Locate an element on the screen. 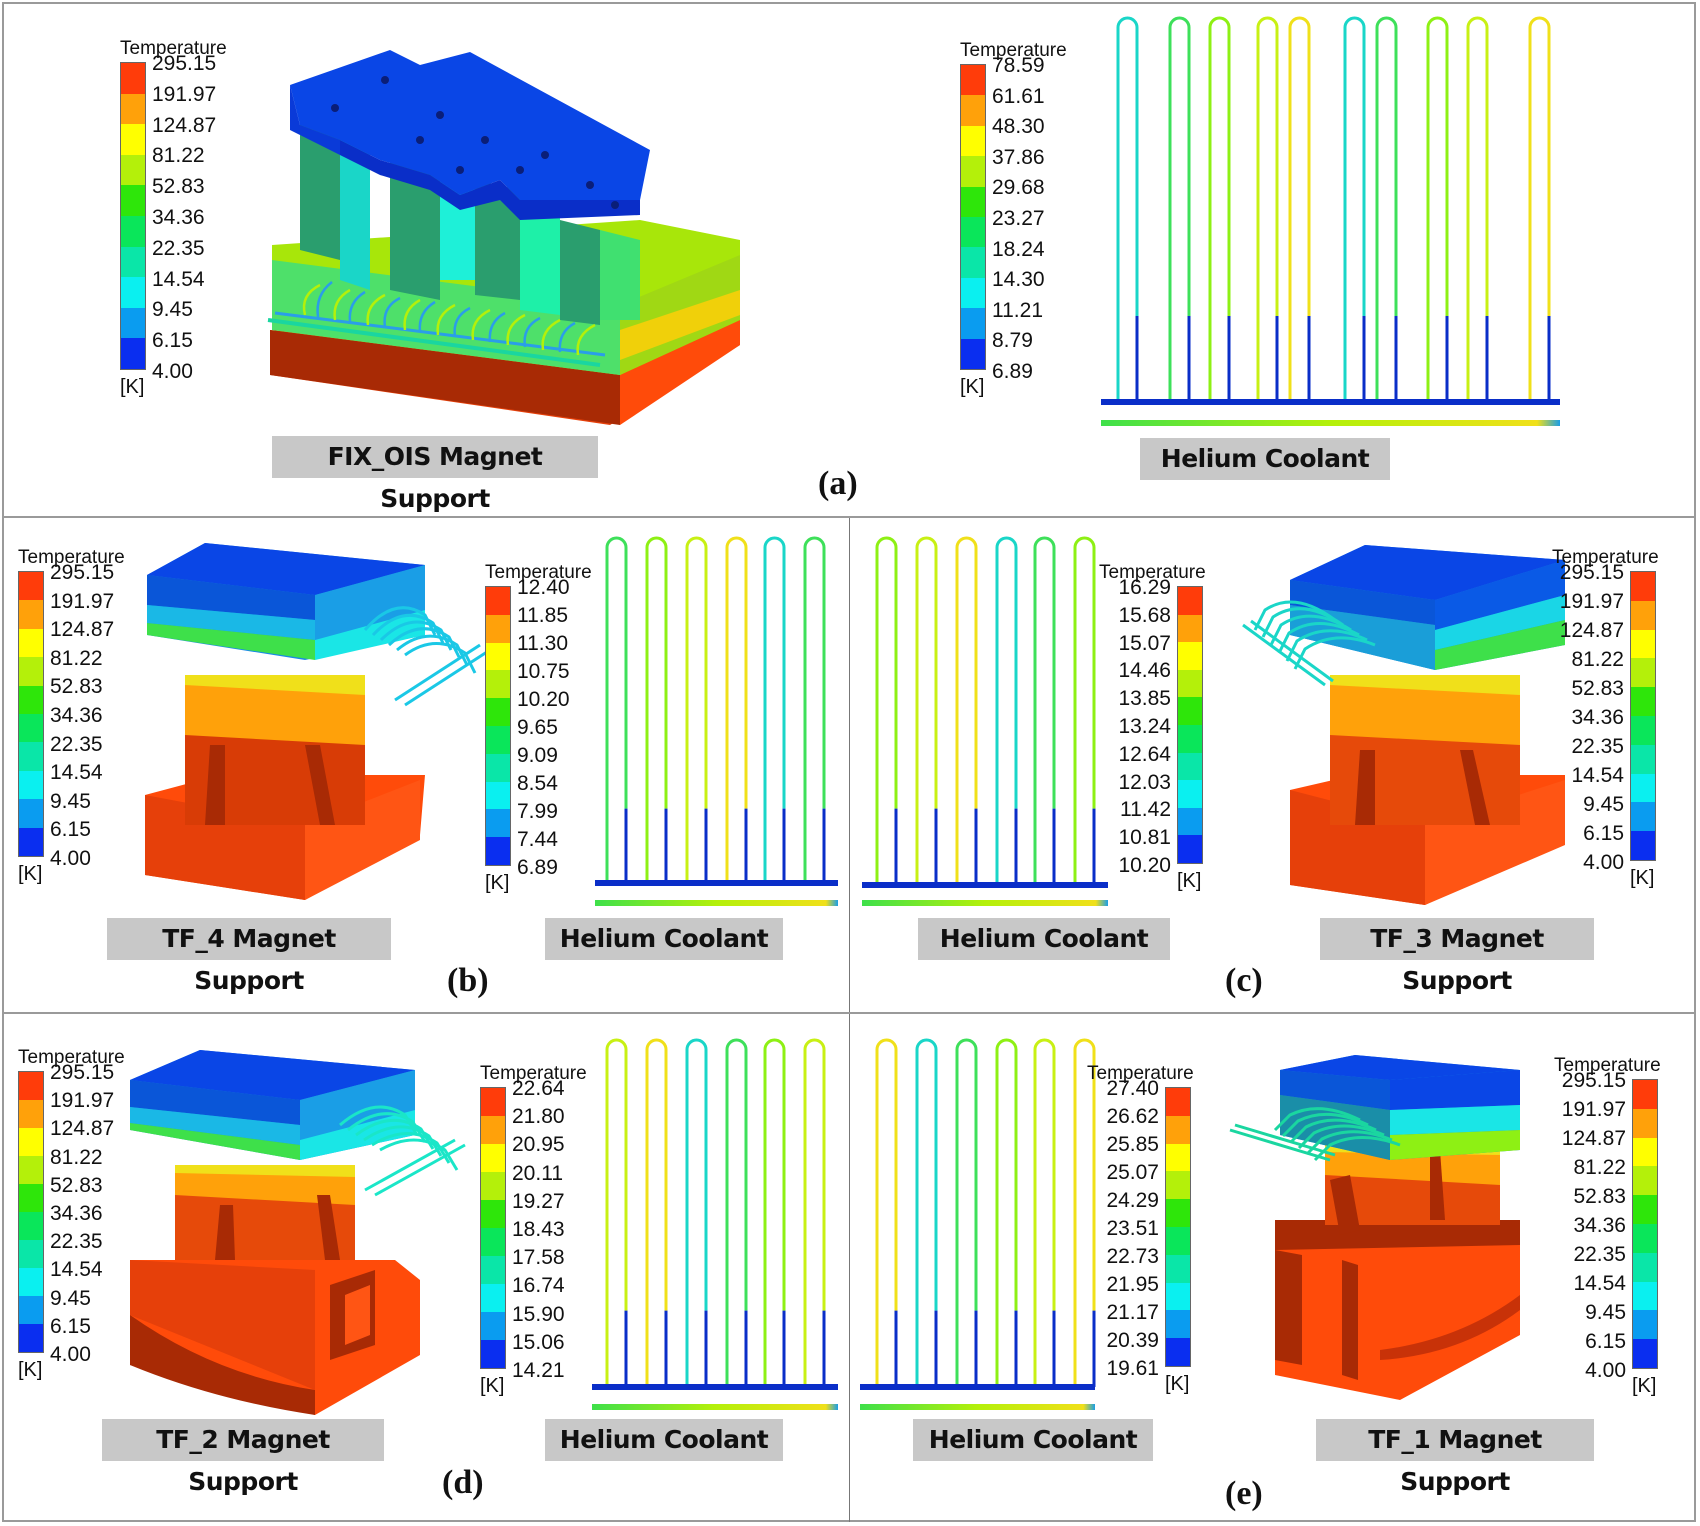  legend-tick: 124.87 is located at coordinates (82, 630).